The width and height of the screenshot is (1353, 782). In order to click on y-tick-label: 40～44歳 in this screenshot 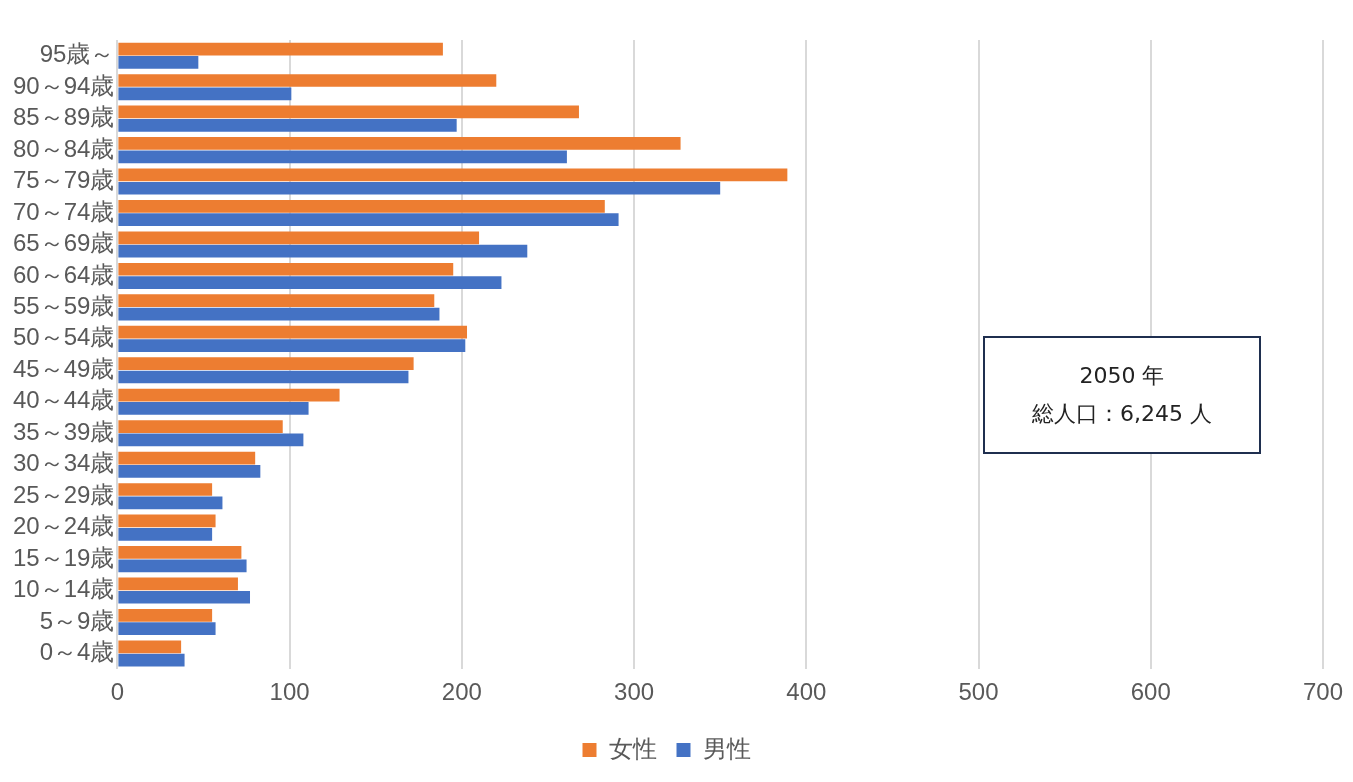, I will do `click(64, 400)`.